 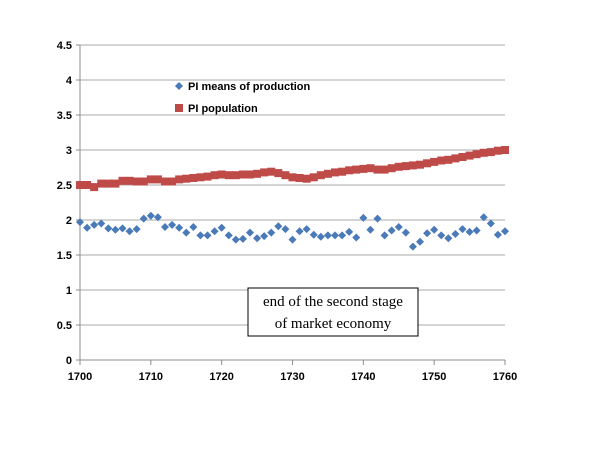 What do you see at coordinates (64, 46) in the screenshot?
I see `y-tick-label: 4.5` at bounding box center [64, 46].